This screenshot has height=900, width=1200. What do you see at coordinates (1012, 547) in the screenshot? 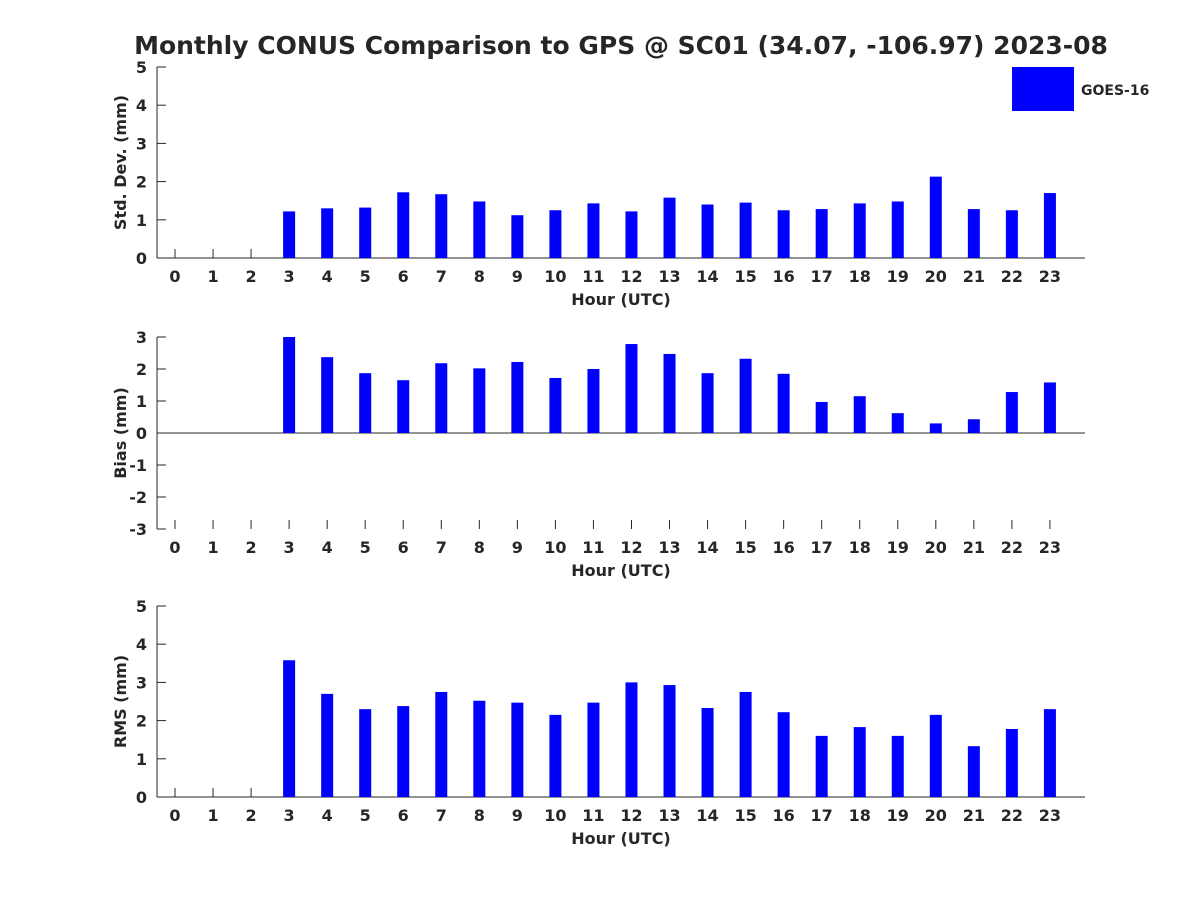
I see `x-tick-label: 22` at bounding box center [1012, 547].